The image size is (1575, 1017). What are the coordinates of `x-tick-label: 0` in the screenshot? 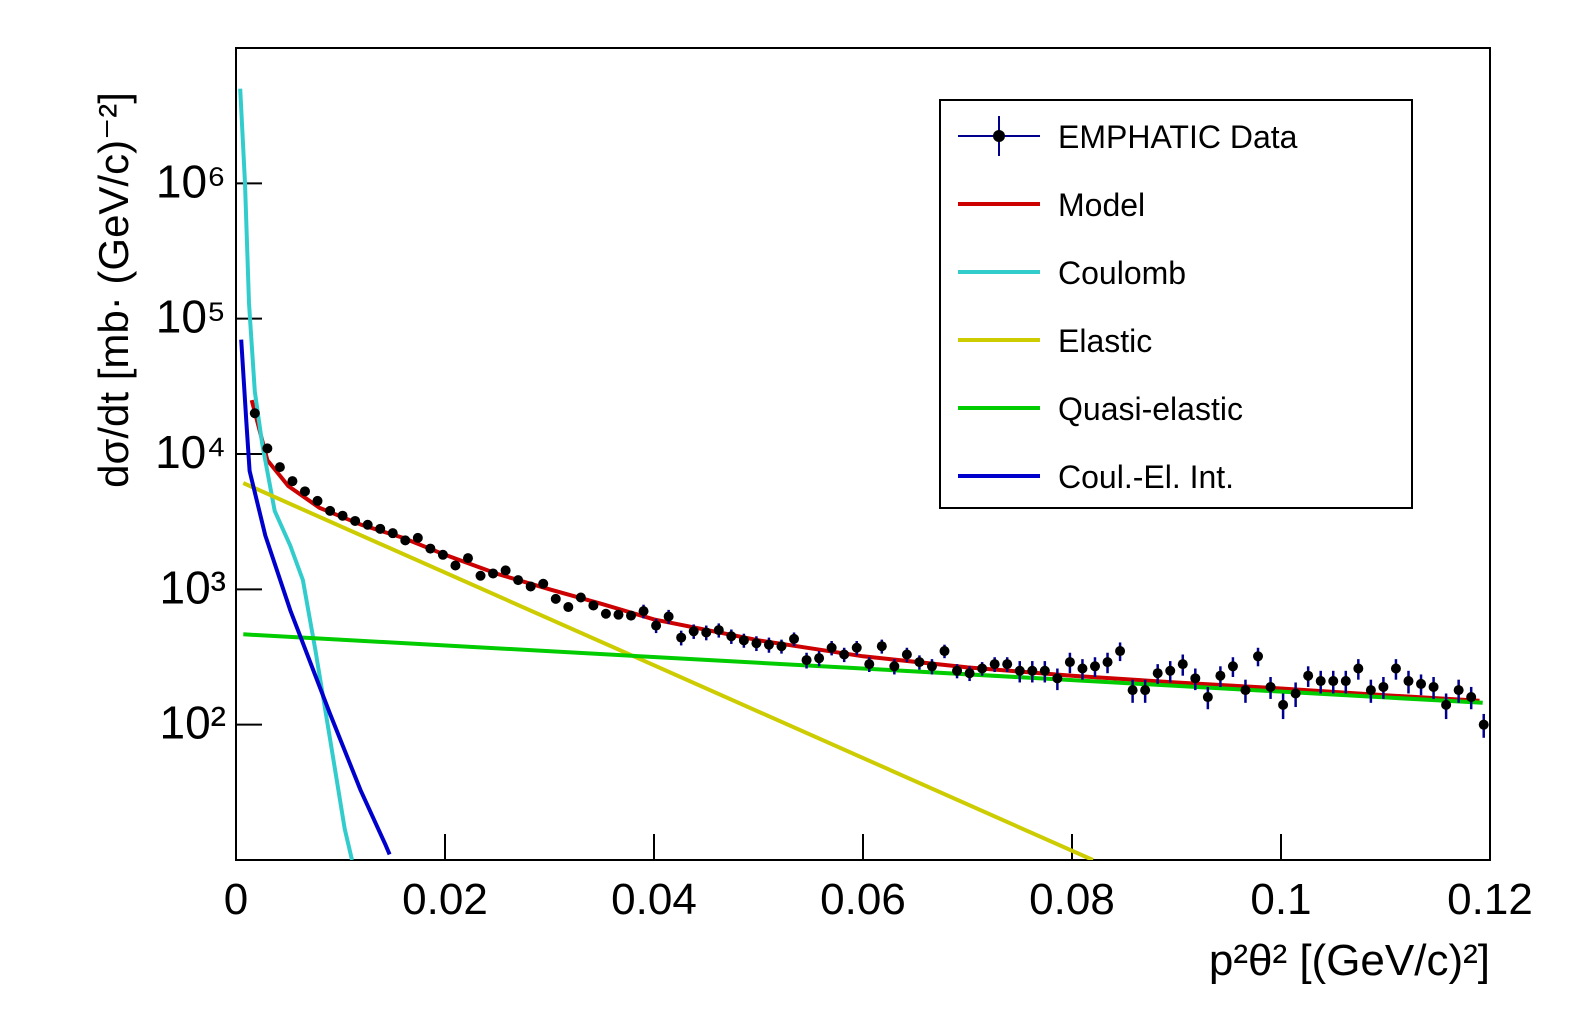 It's located at (236, 899).